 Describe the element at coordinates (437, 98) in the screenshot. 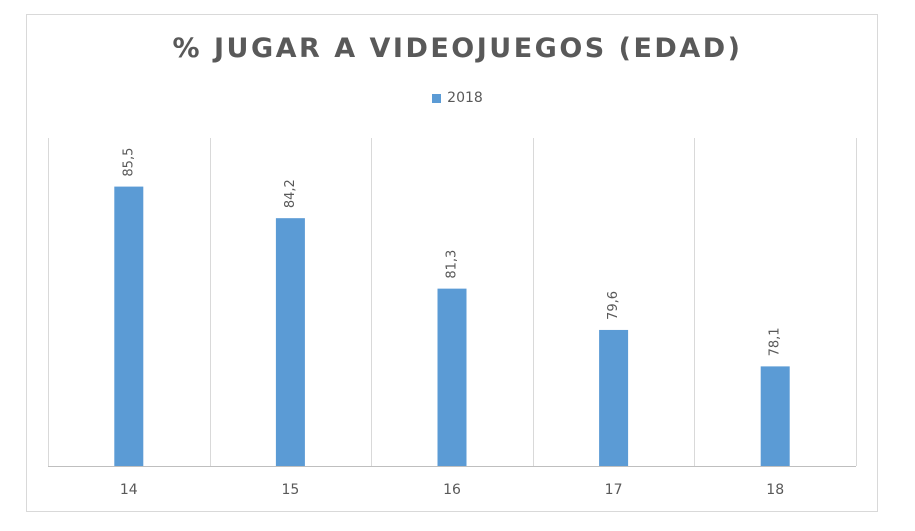

I see `legend-swatch` at that location.